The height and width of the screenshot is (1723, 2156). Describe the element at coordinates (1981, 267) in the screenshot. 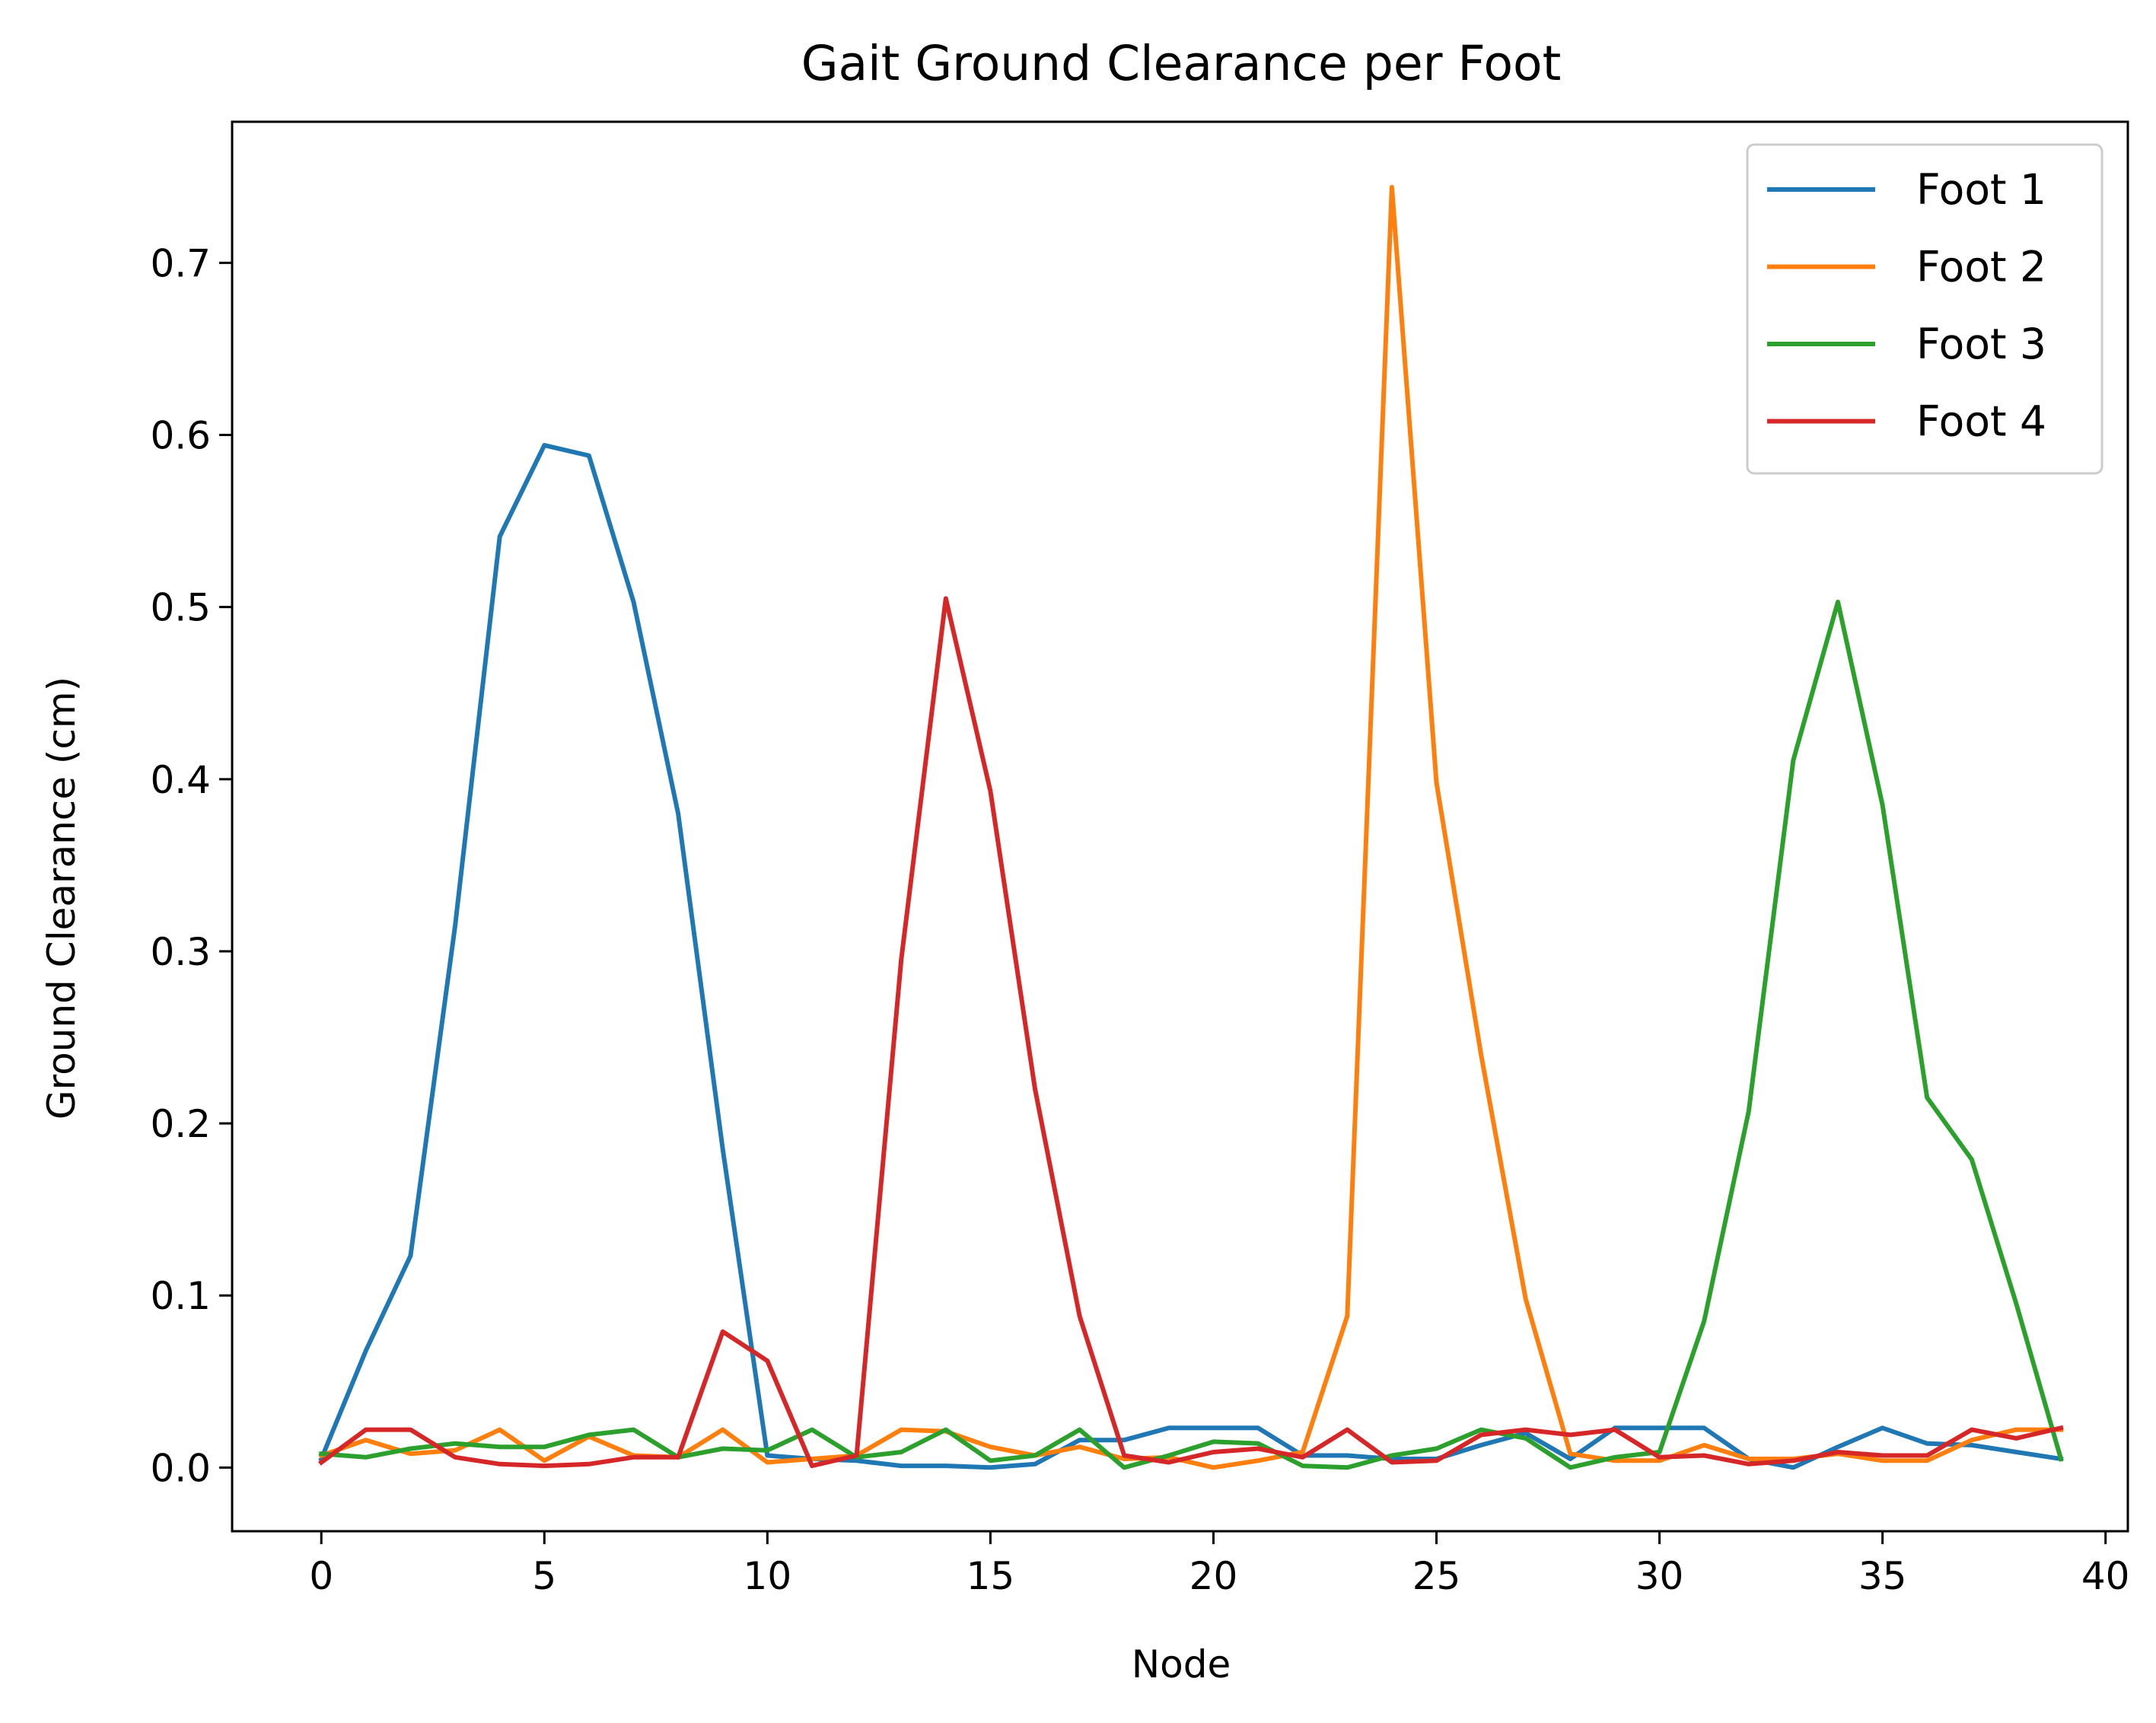

I see `legend-label: Foot 2` at that location.